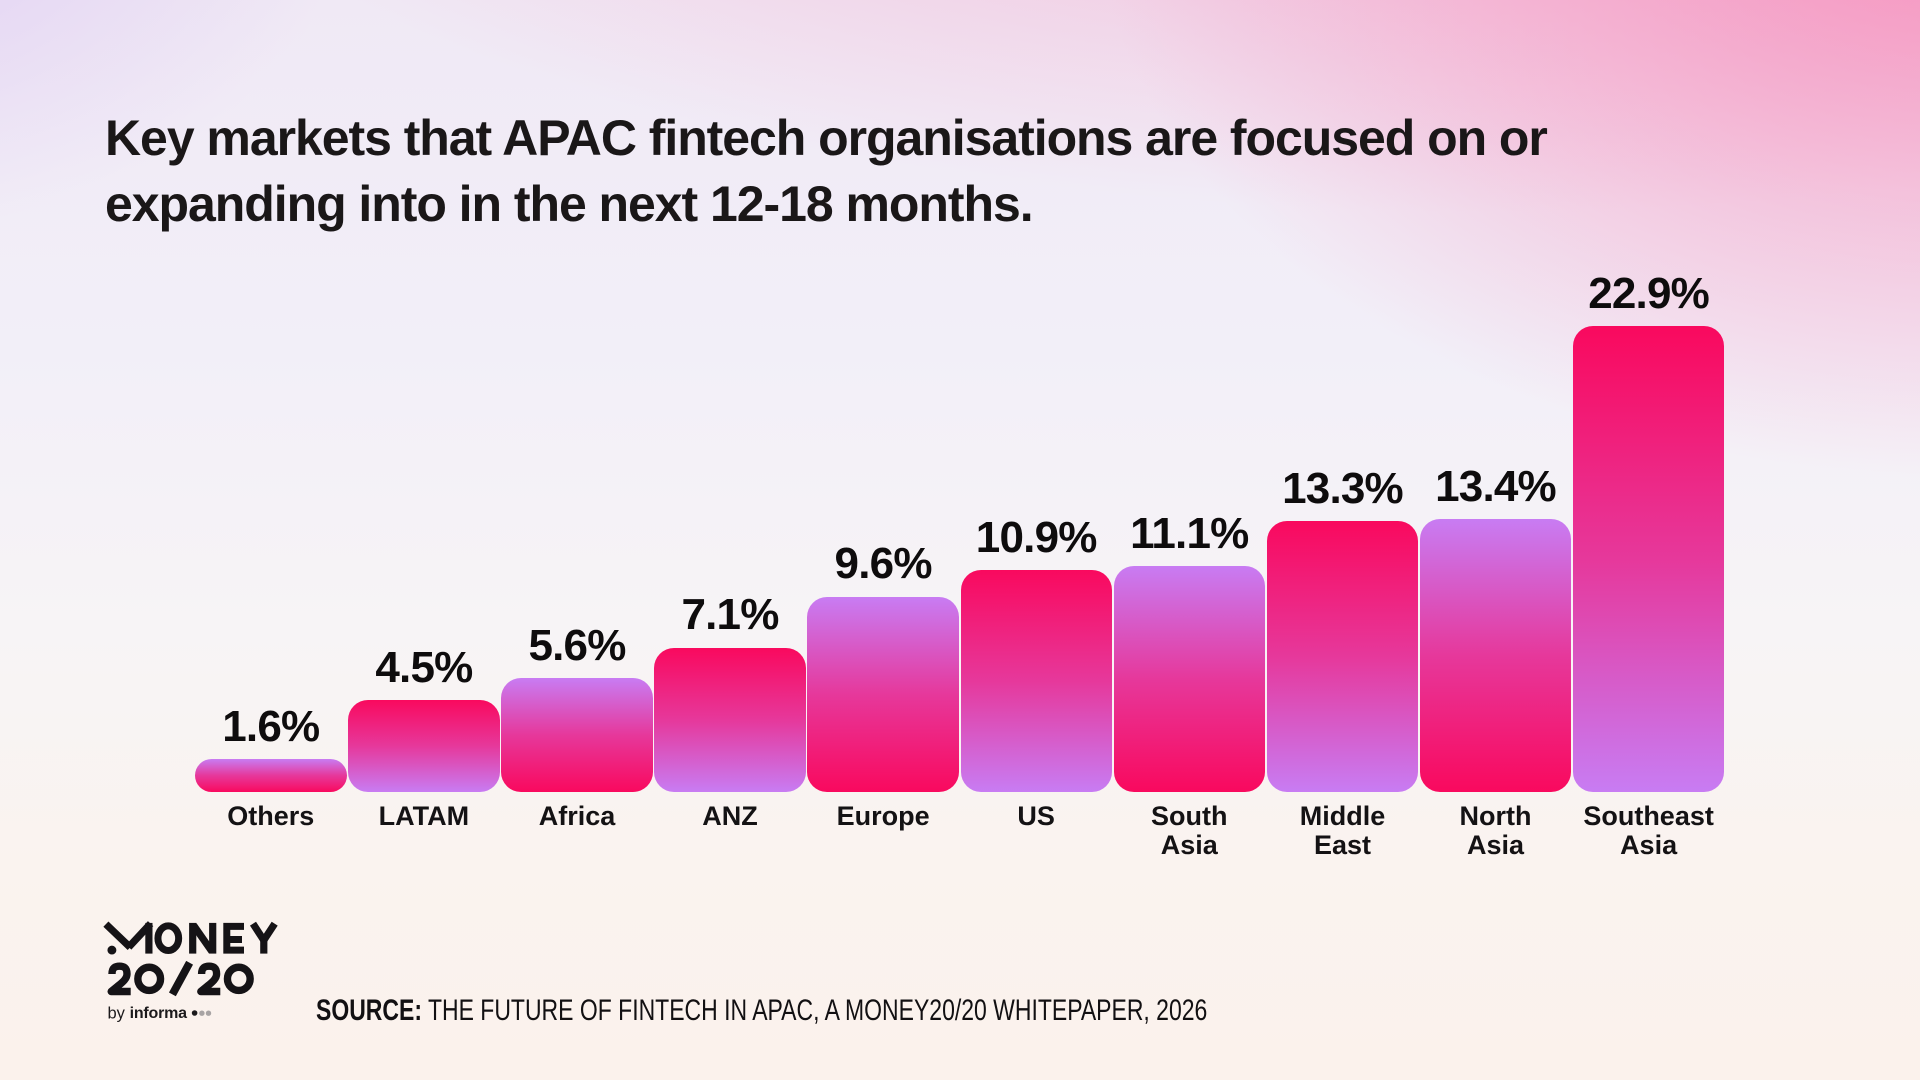  I want to click on svg-text: by, so click(117, 1014).